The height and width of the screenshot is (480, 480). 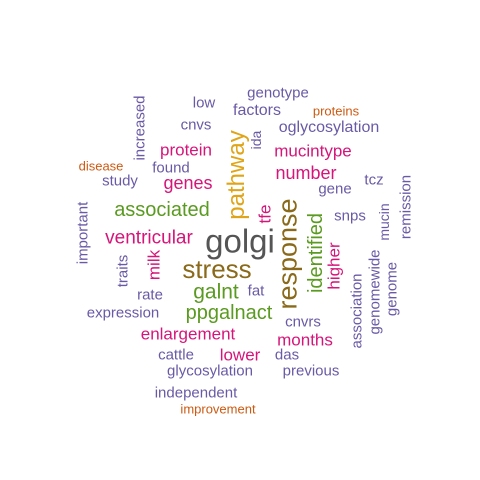 What do you see at coordinates (313, 151) in the screenshot?
I see `word-mucintype: mucintype` at bounding box center [313, 151].